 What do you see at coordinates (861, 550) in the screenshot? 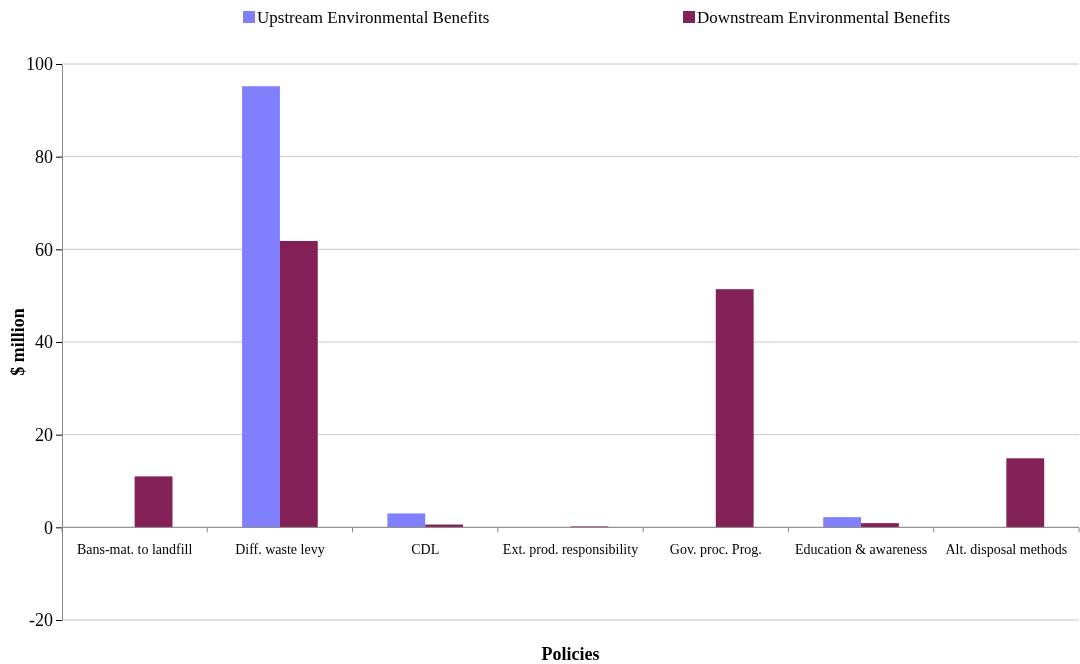
I see `x-tick-label: Education & awareness` at bounding box center [861, 550].